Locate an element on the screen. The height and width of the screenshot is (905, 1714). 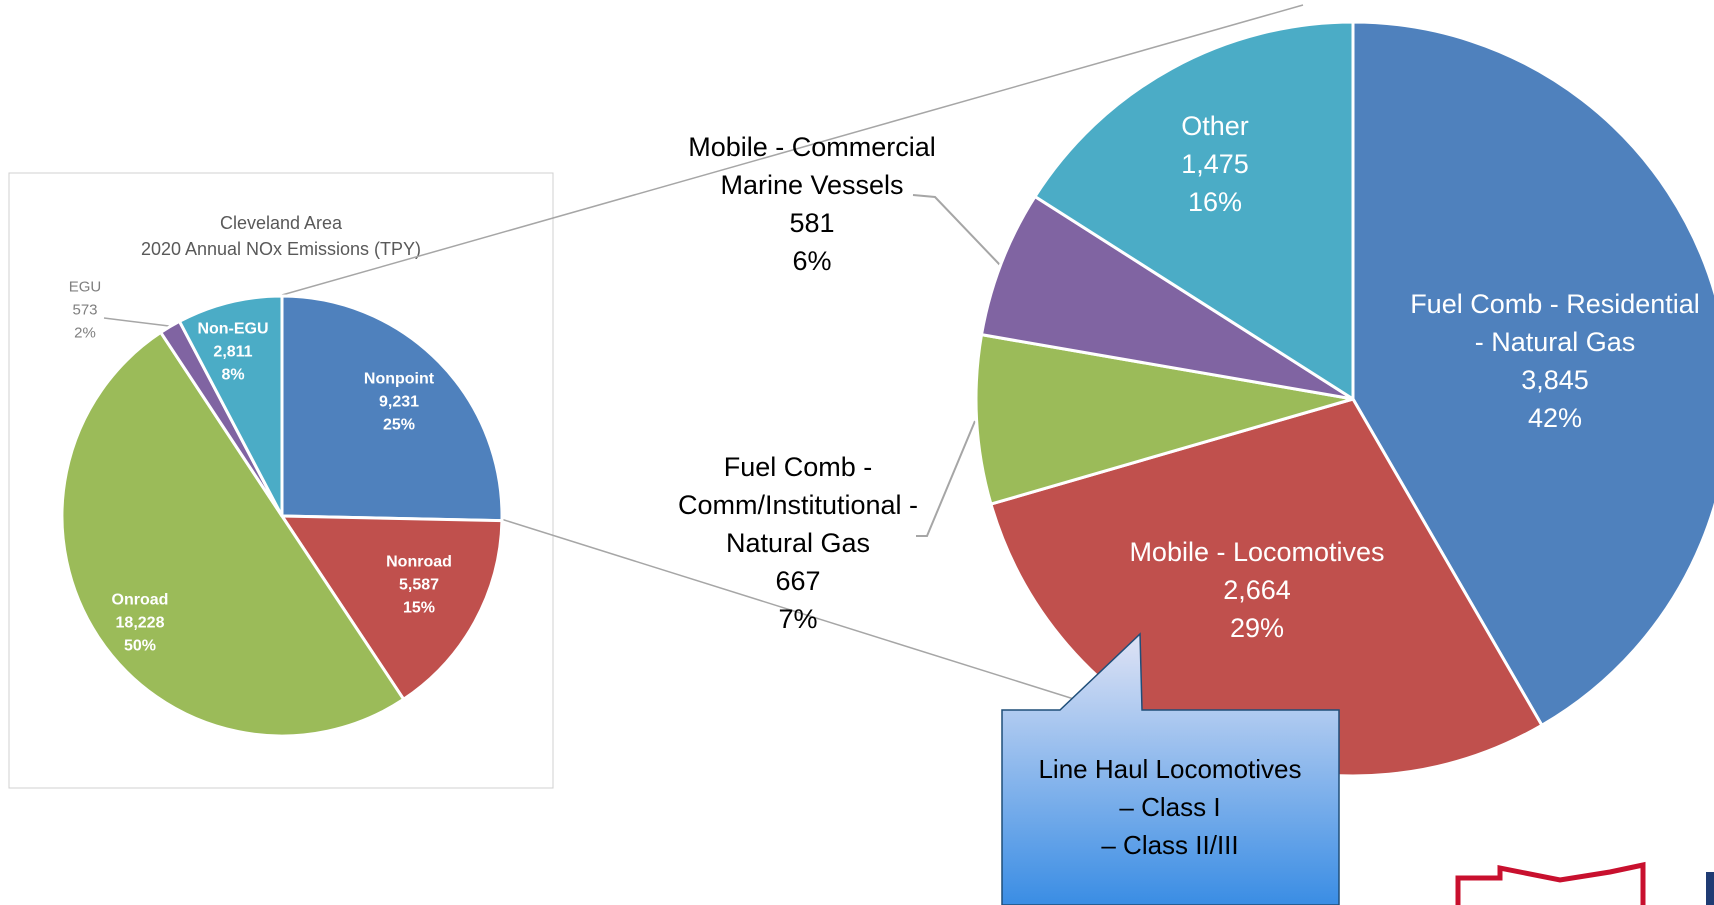
slice-name: Fuel Comb - Residential - Natural Gas is located at coordinates (1555, 323).